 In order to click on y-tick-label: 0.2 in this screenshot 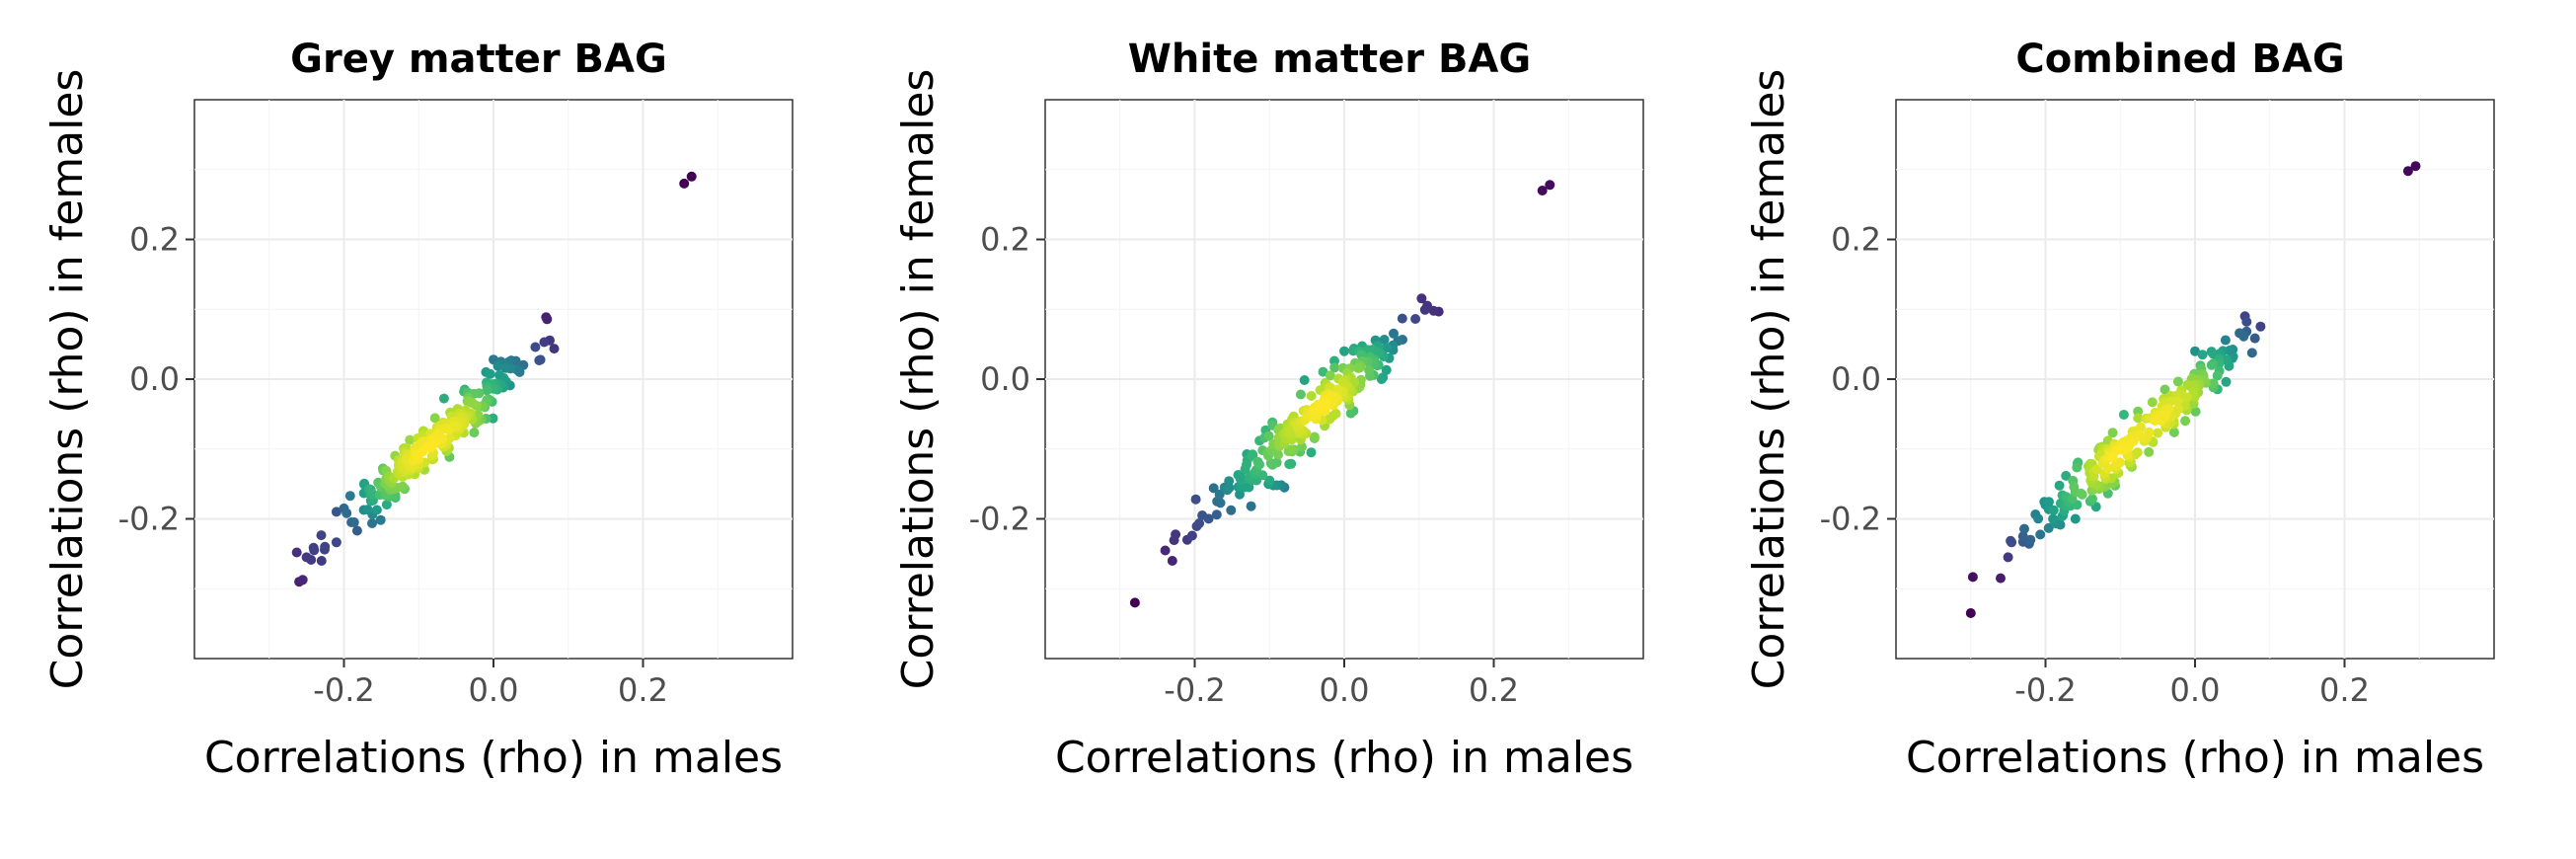, I will do `click(1856, 240)`.